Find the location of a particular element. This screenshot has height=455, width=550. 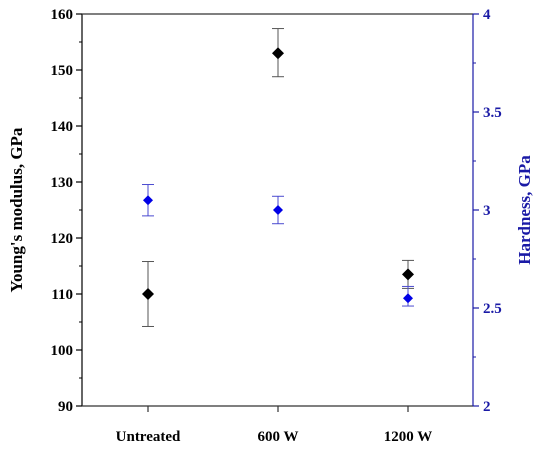

y2-tick-label: 4 is located at coordinates (487, 15).